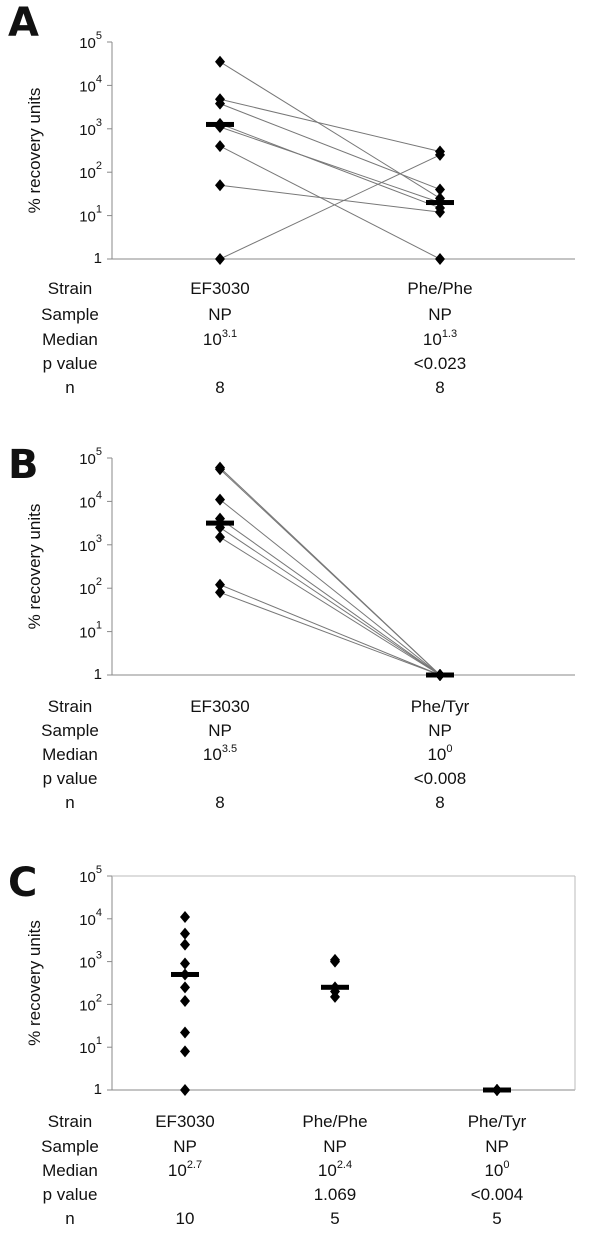  I want to click on median: 103.5, so click(220, 753).